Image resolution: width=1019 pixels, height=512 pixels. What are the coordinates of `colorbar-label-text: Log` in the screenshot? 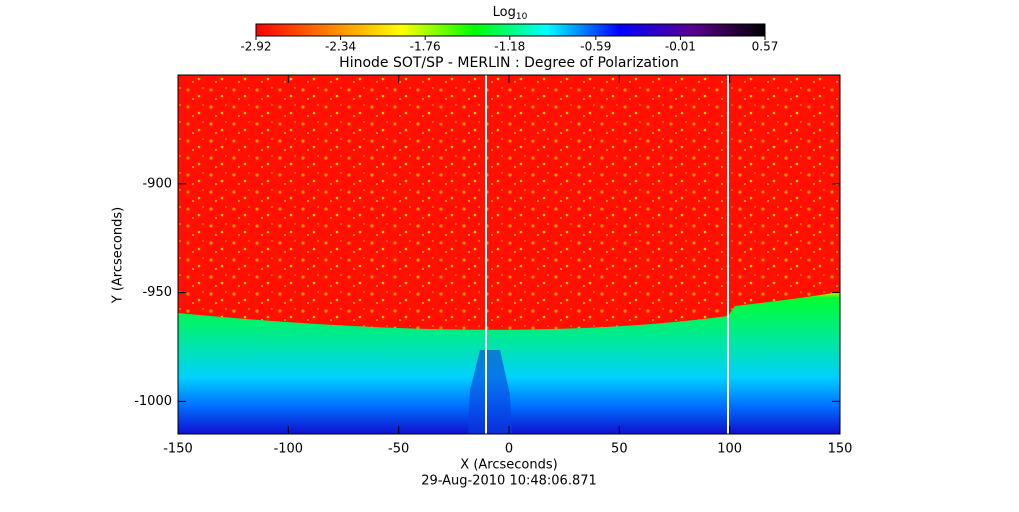 It's located at (504, 12).